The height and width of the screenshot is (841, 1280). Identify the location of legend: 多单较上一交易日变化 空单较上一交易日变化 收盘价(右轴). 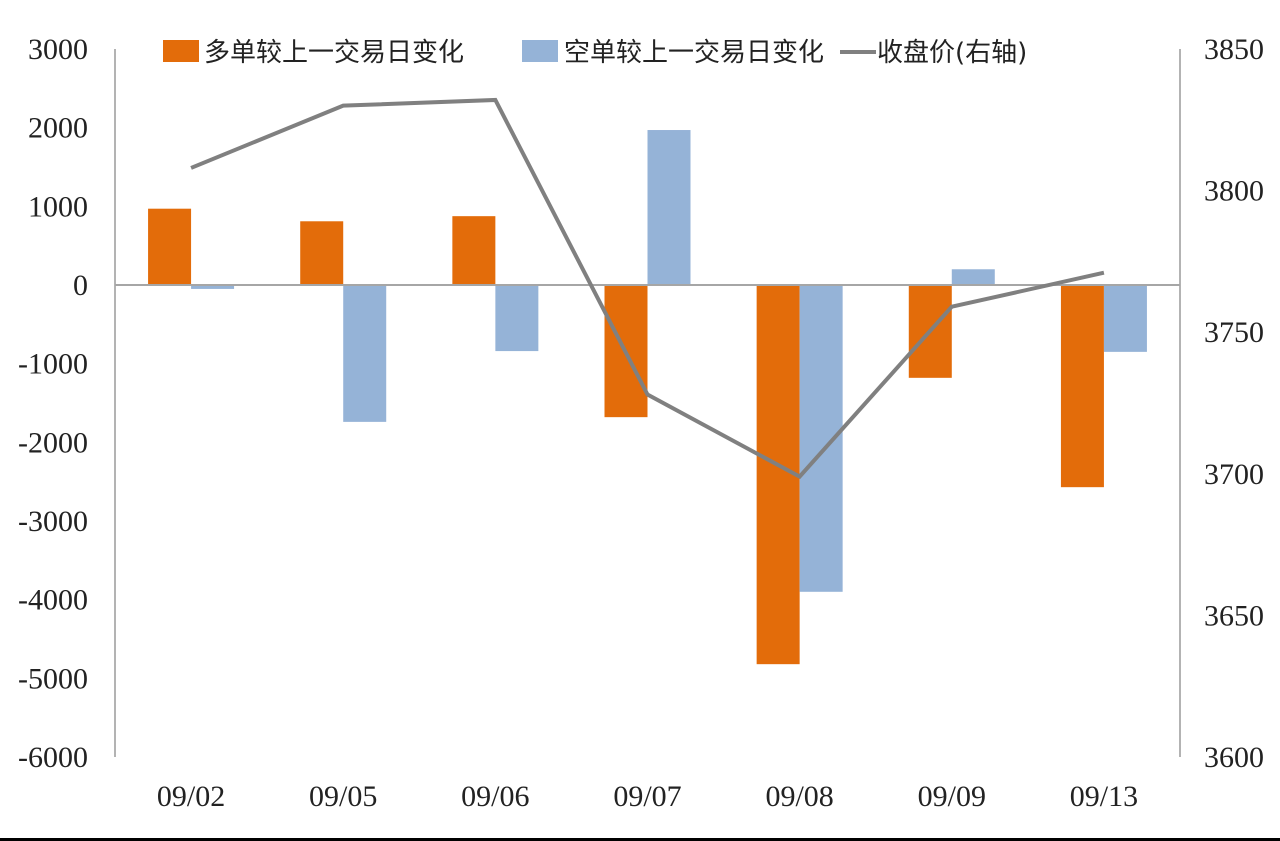
(595, 53).